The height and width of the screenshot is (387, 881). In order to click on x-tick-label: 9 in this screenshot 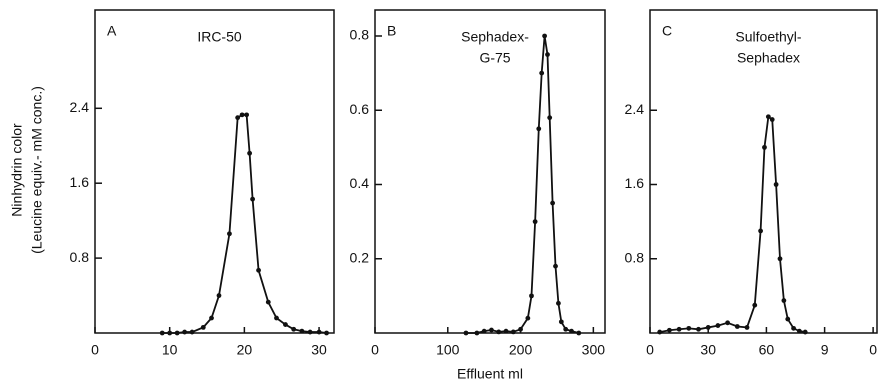, I will do `click(825, 350)`.